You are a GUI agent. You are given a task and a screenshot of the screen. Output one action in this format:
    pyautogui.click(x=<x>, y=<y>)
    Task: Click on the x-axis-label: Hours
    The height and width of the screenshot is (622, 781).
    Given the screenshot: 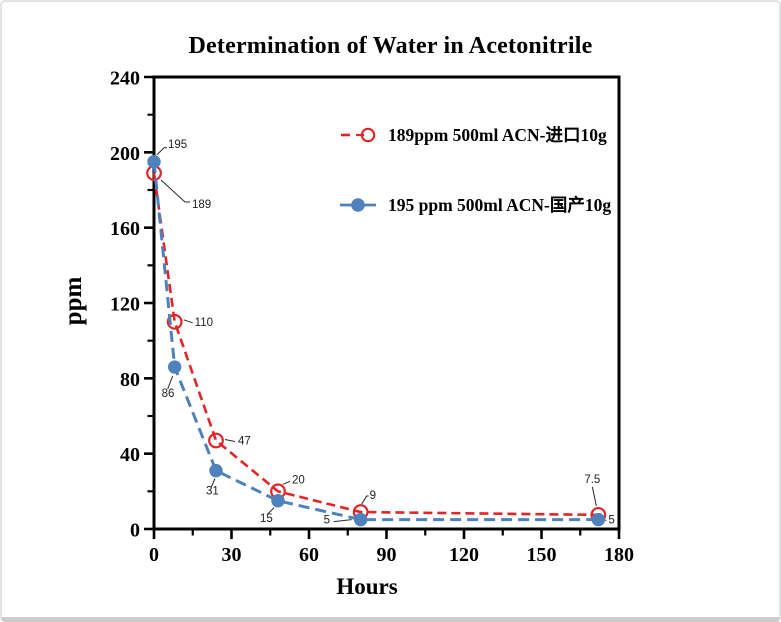 What is the action you would take?
    pyautogui.click(x=367, y=586)
    